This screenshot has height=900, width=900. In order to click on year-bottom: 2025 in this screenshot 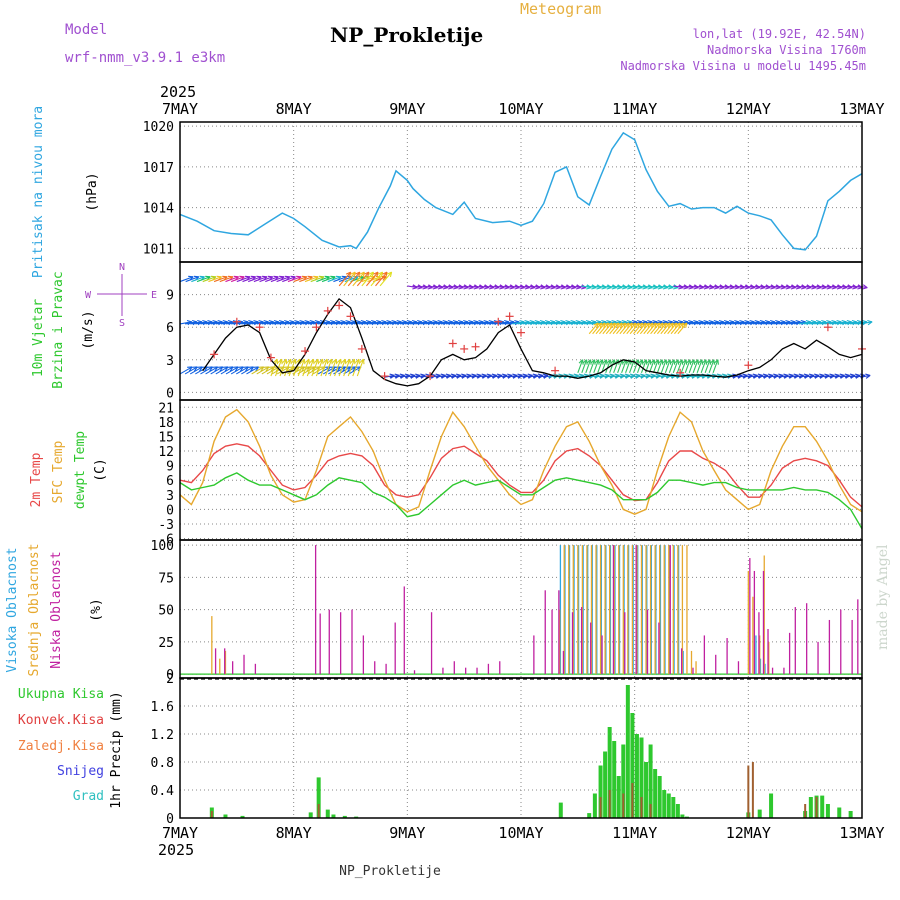, I will do `click(176, 850)`.